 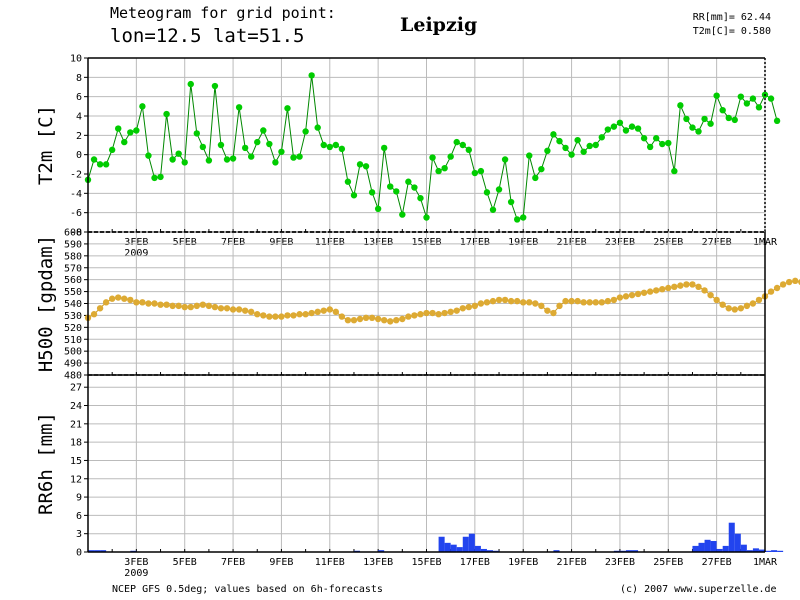 What do you see at coordinates (330, 562) in the screenshot?
I see `rr6h-xtick-label: 11FEB` at bounding box center [330, 562].